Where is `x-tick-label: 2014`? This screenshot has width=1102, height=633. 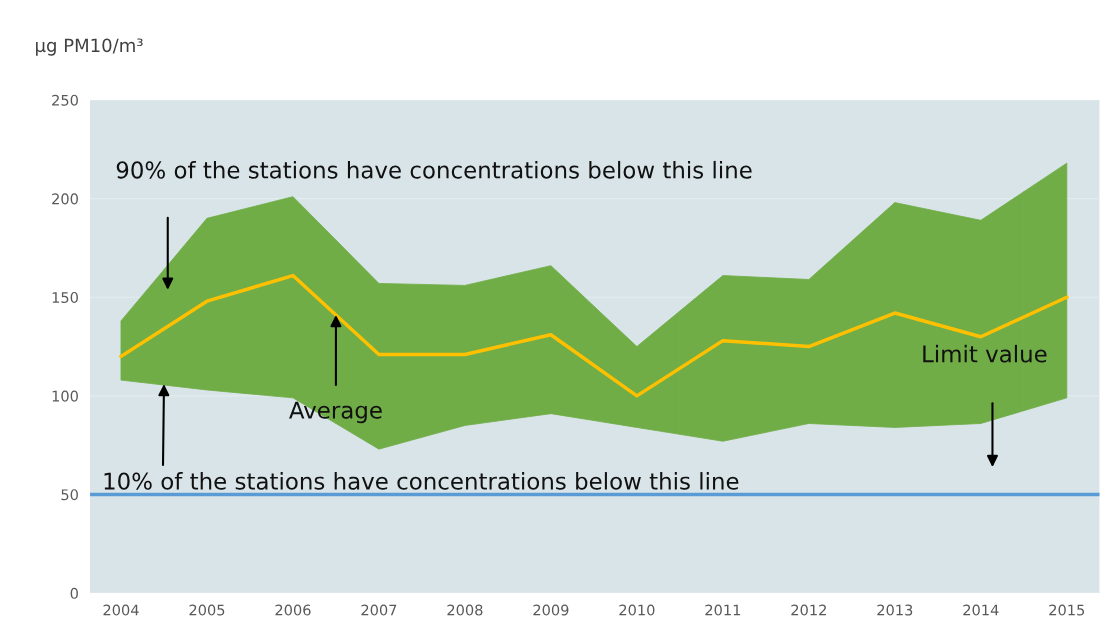 x-tick-label: 2014 is located at coordinates (981, 610).